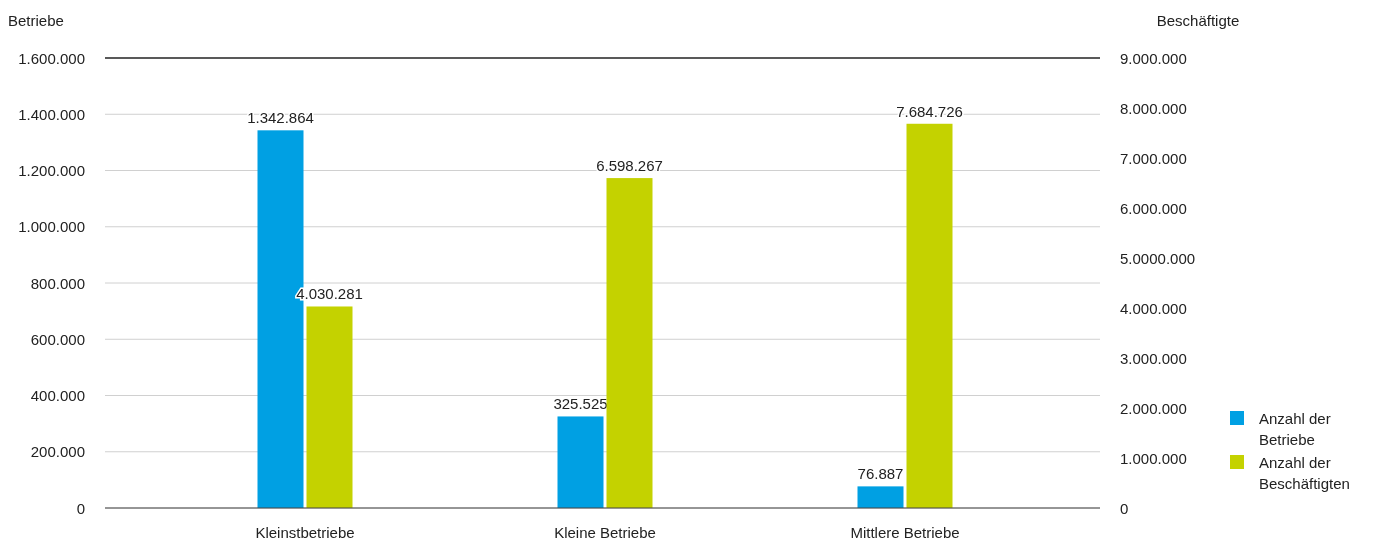 The image size is (1388, 542). Describe the element at coordinates (80, 508) in the screenshot. I see `y-tick-label: 0` at that location.